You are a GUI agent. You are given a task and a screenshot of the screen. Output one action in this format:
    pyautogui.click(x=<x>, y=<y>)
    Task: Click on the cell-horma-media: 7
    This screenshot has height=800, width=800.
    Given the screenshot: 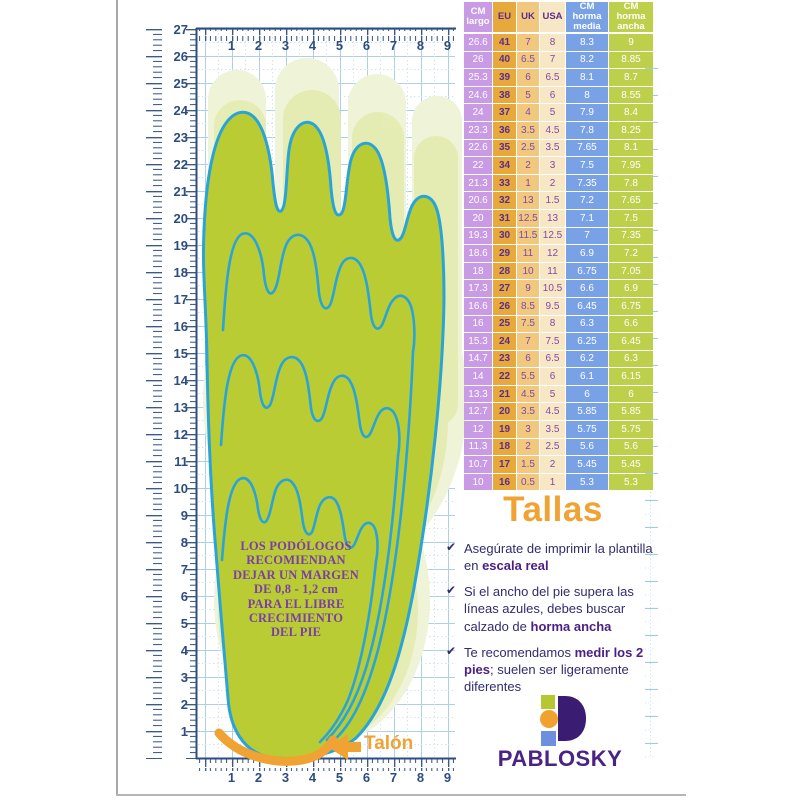 What is the action you would take?
    pyautogui.click(x=587, y=236)
    